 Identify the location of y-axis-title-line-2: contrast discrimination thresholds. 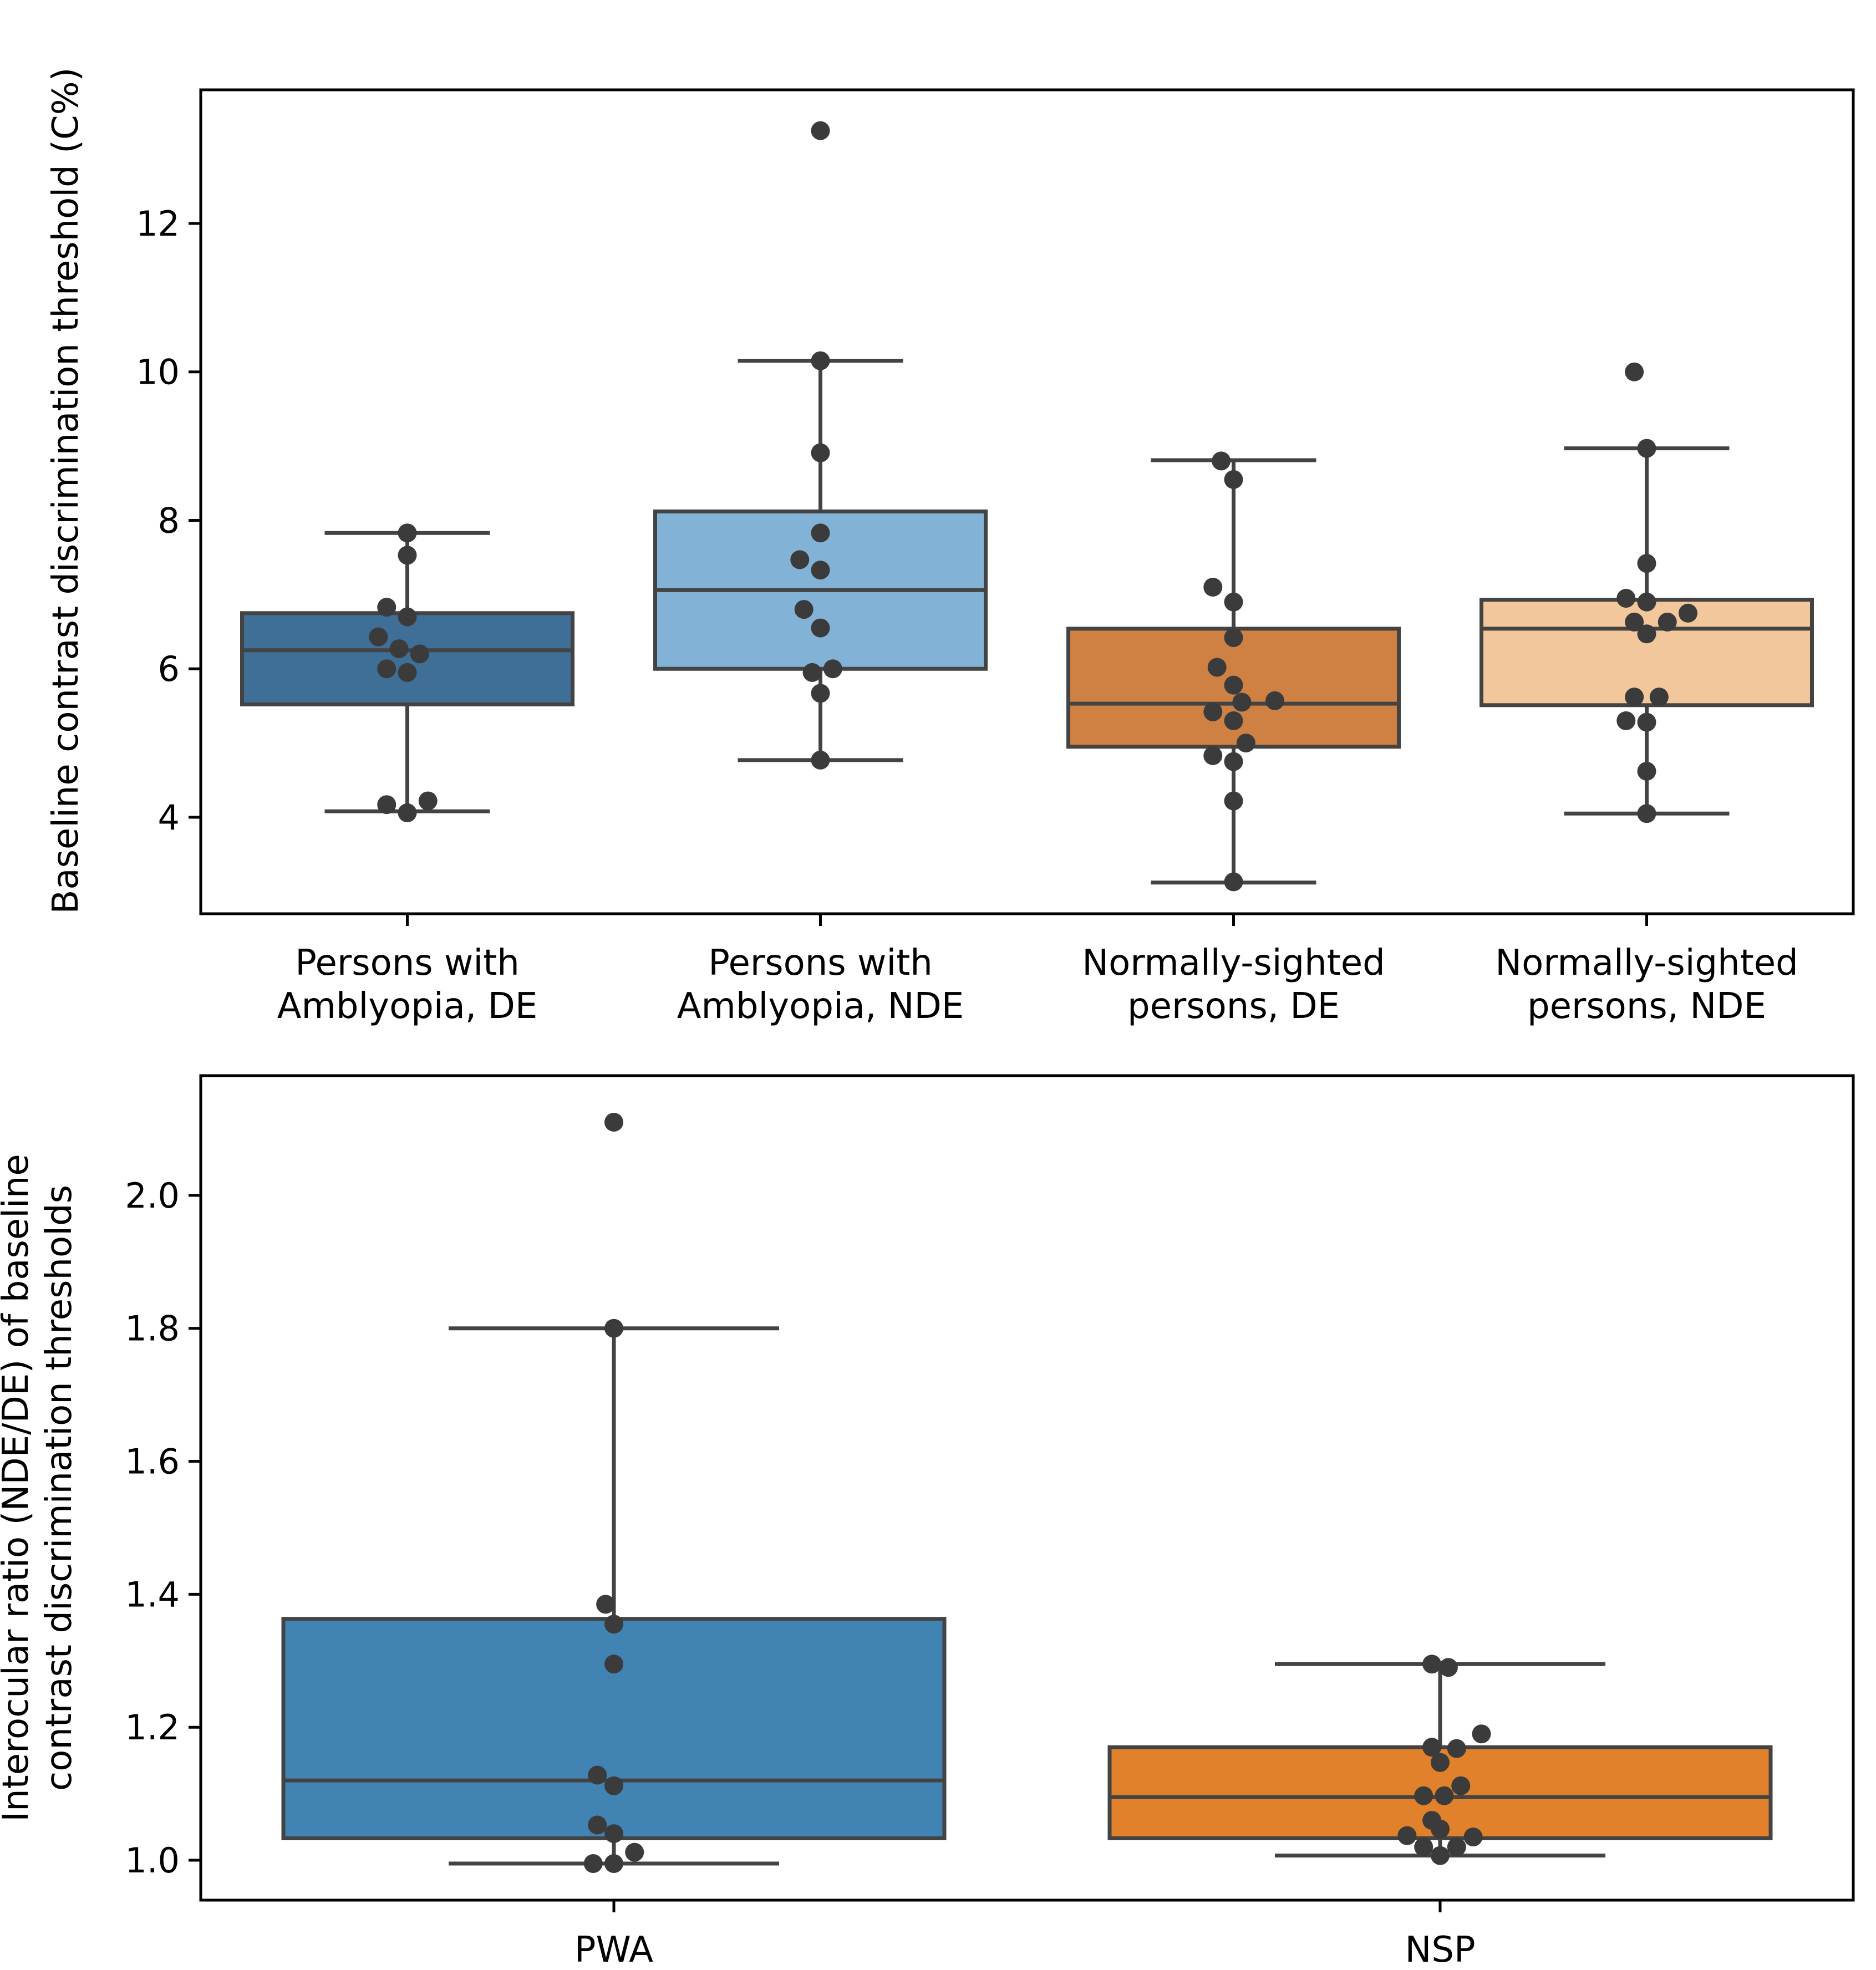
(59, 1488).